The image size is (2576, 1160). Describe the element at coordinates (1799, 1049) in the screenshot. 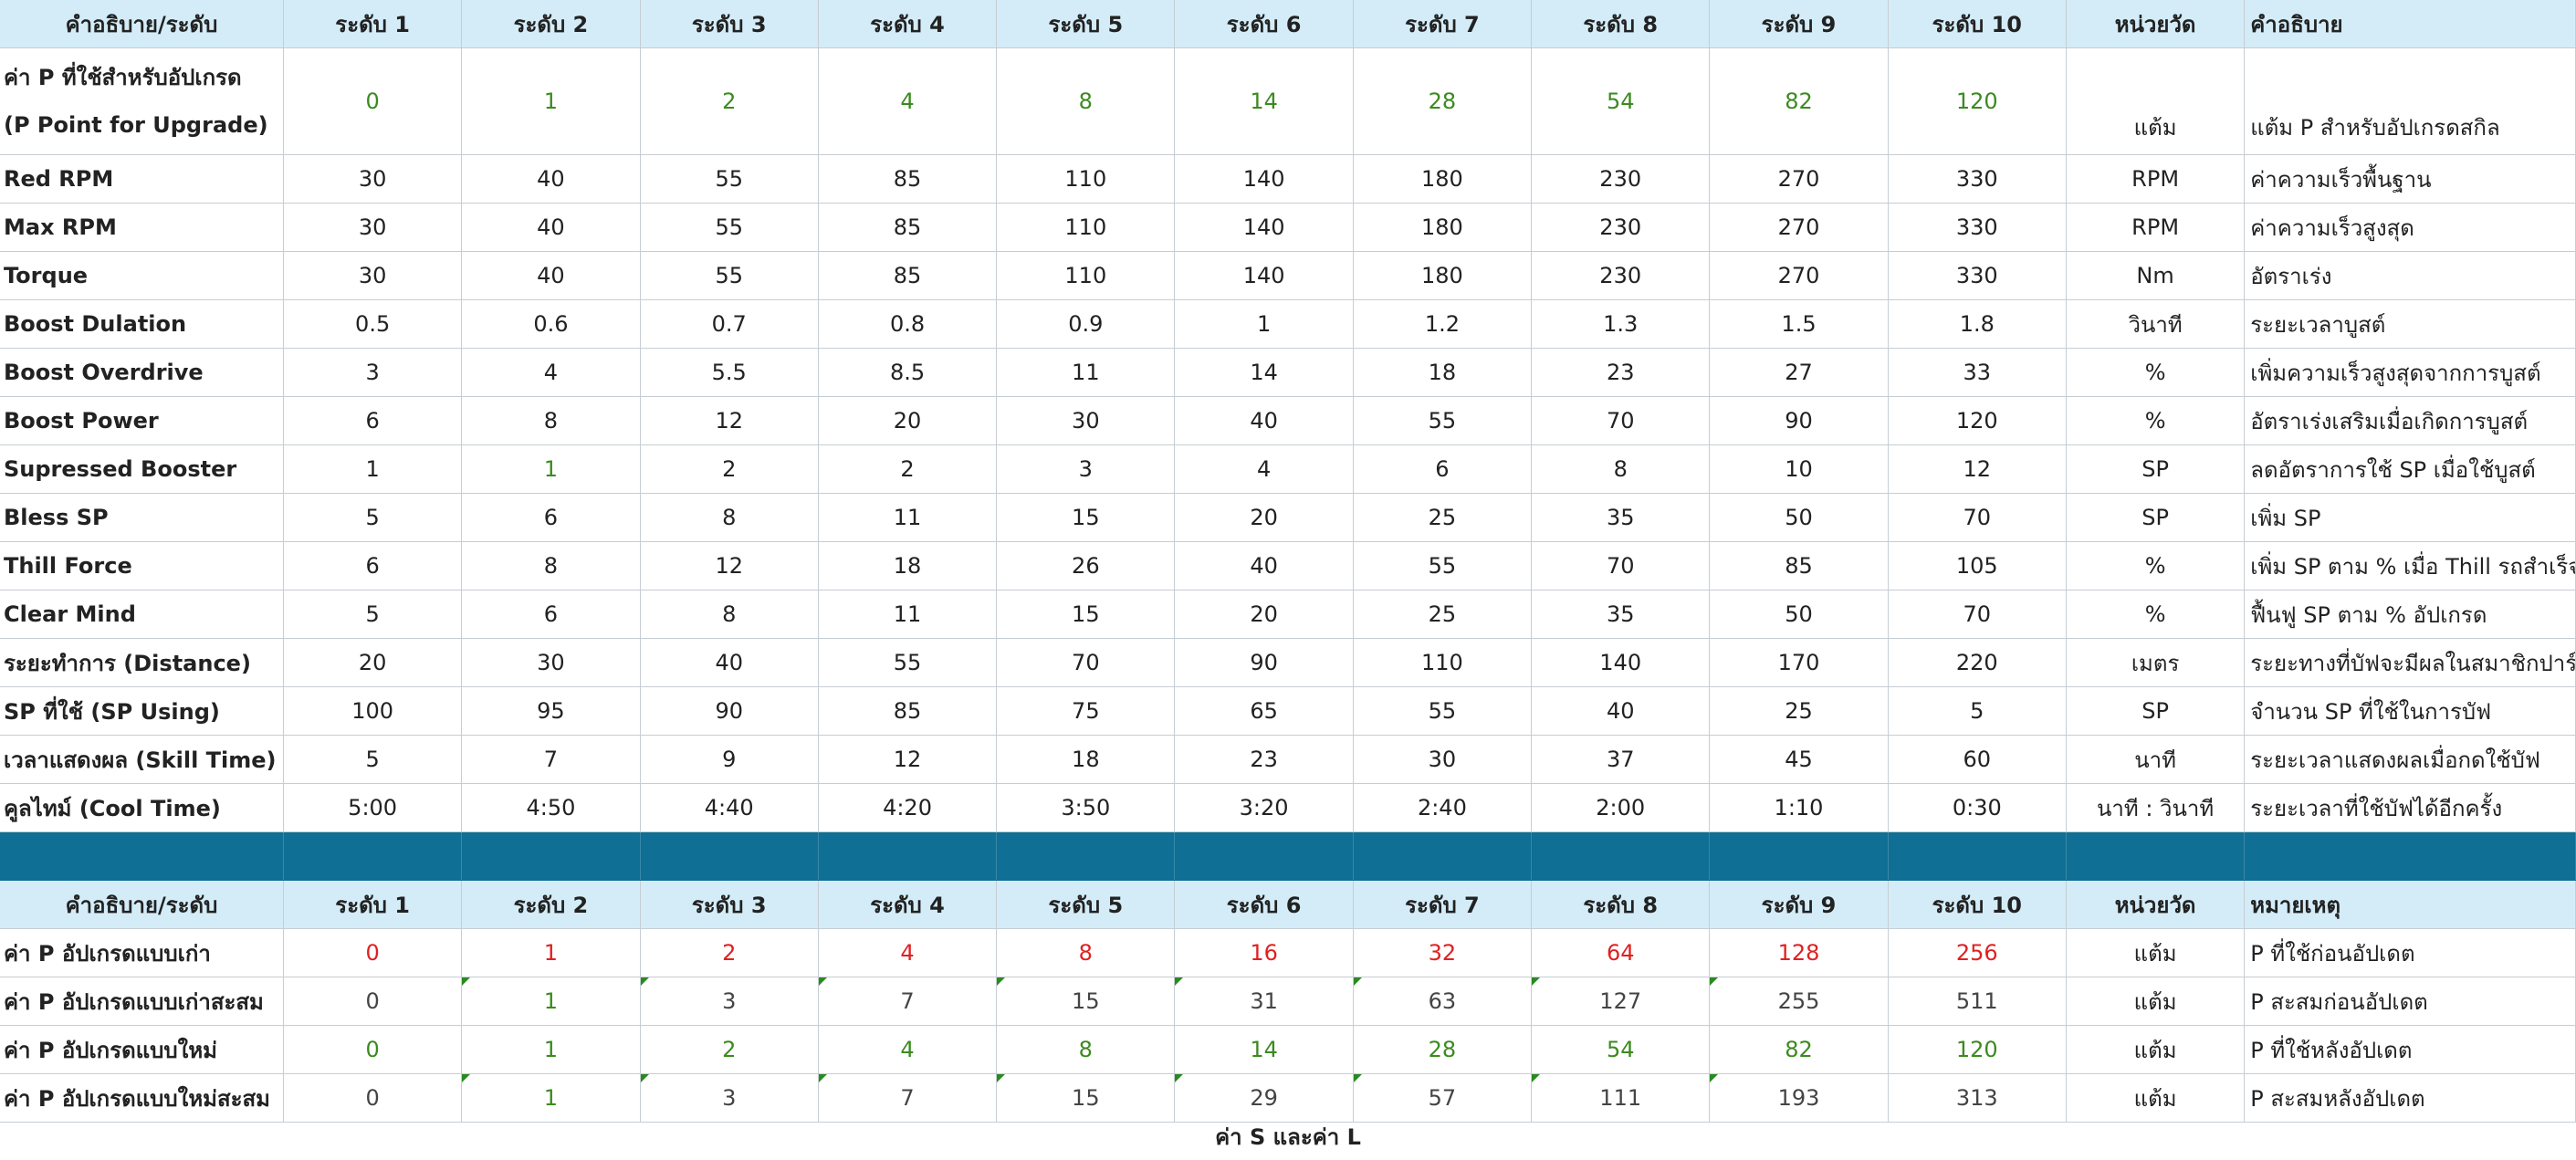

I see `value-cell: 82` at that location.